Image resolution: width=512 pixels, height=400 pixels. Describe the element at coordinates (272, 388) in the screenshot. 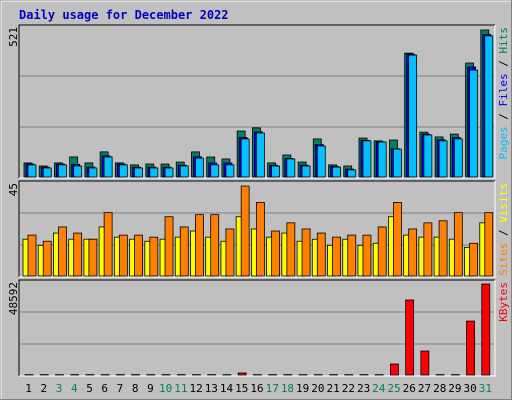

I see `x-tick-label: 17` at that location.